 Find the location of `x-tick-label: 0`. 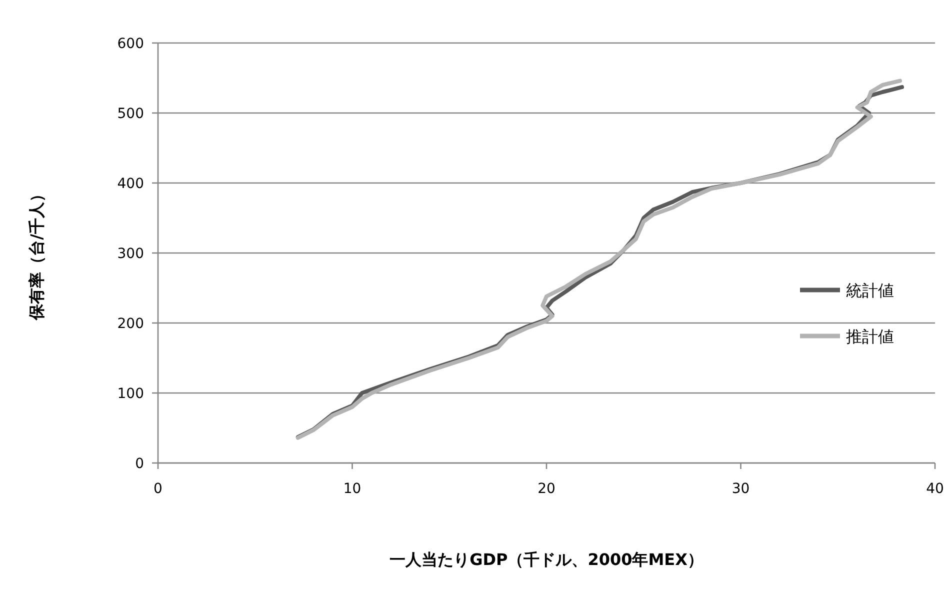

x-tick-label: 0 is located at coordinates (158, 489).